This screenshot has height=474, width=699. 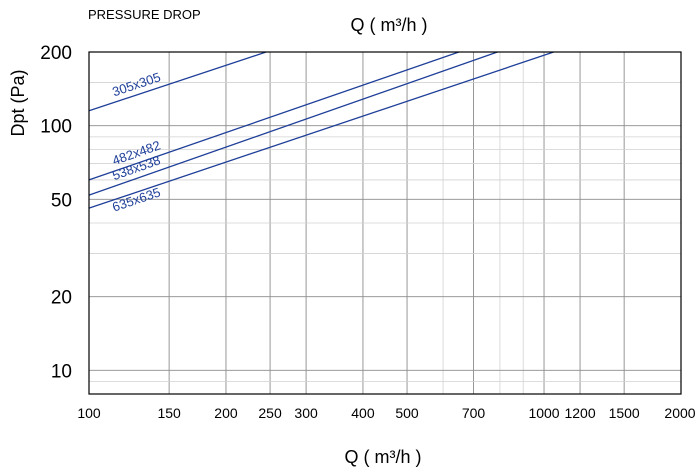 What do you see at coordinates (56, 212) in the screenshot?
I see `y-tick-labels: 10 20 50 100 200` at bounding box center [56, 212].